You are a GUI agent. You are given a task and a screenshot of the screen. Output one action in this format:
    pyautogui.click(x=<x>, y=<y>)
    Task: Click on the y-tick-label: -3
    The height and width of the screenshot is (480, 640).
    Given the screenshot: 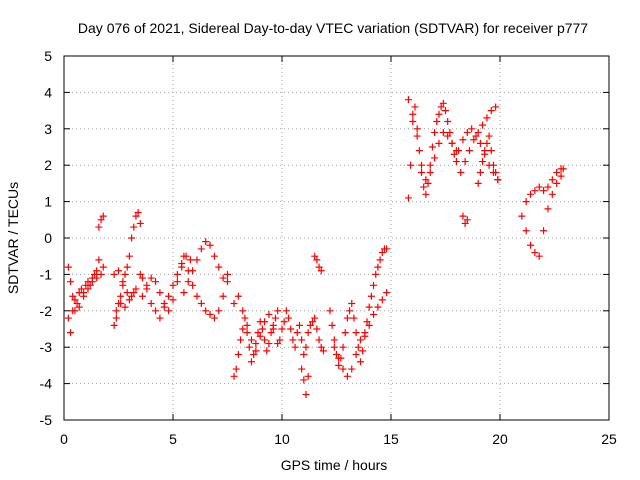 What is the action you would take?
    pyautogui.click(x=46, y=347)
    